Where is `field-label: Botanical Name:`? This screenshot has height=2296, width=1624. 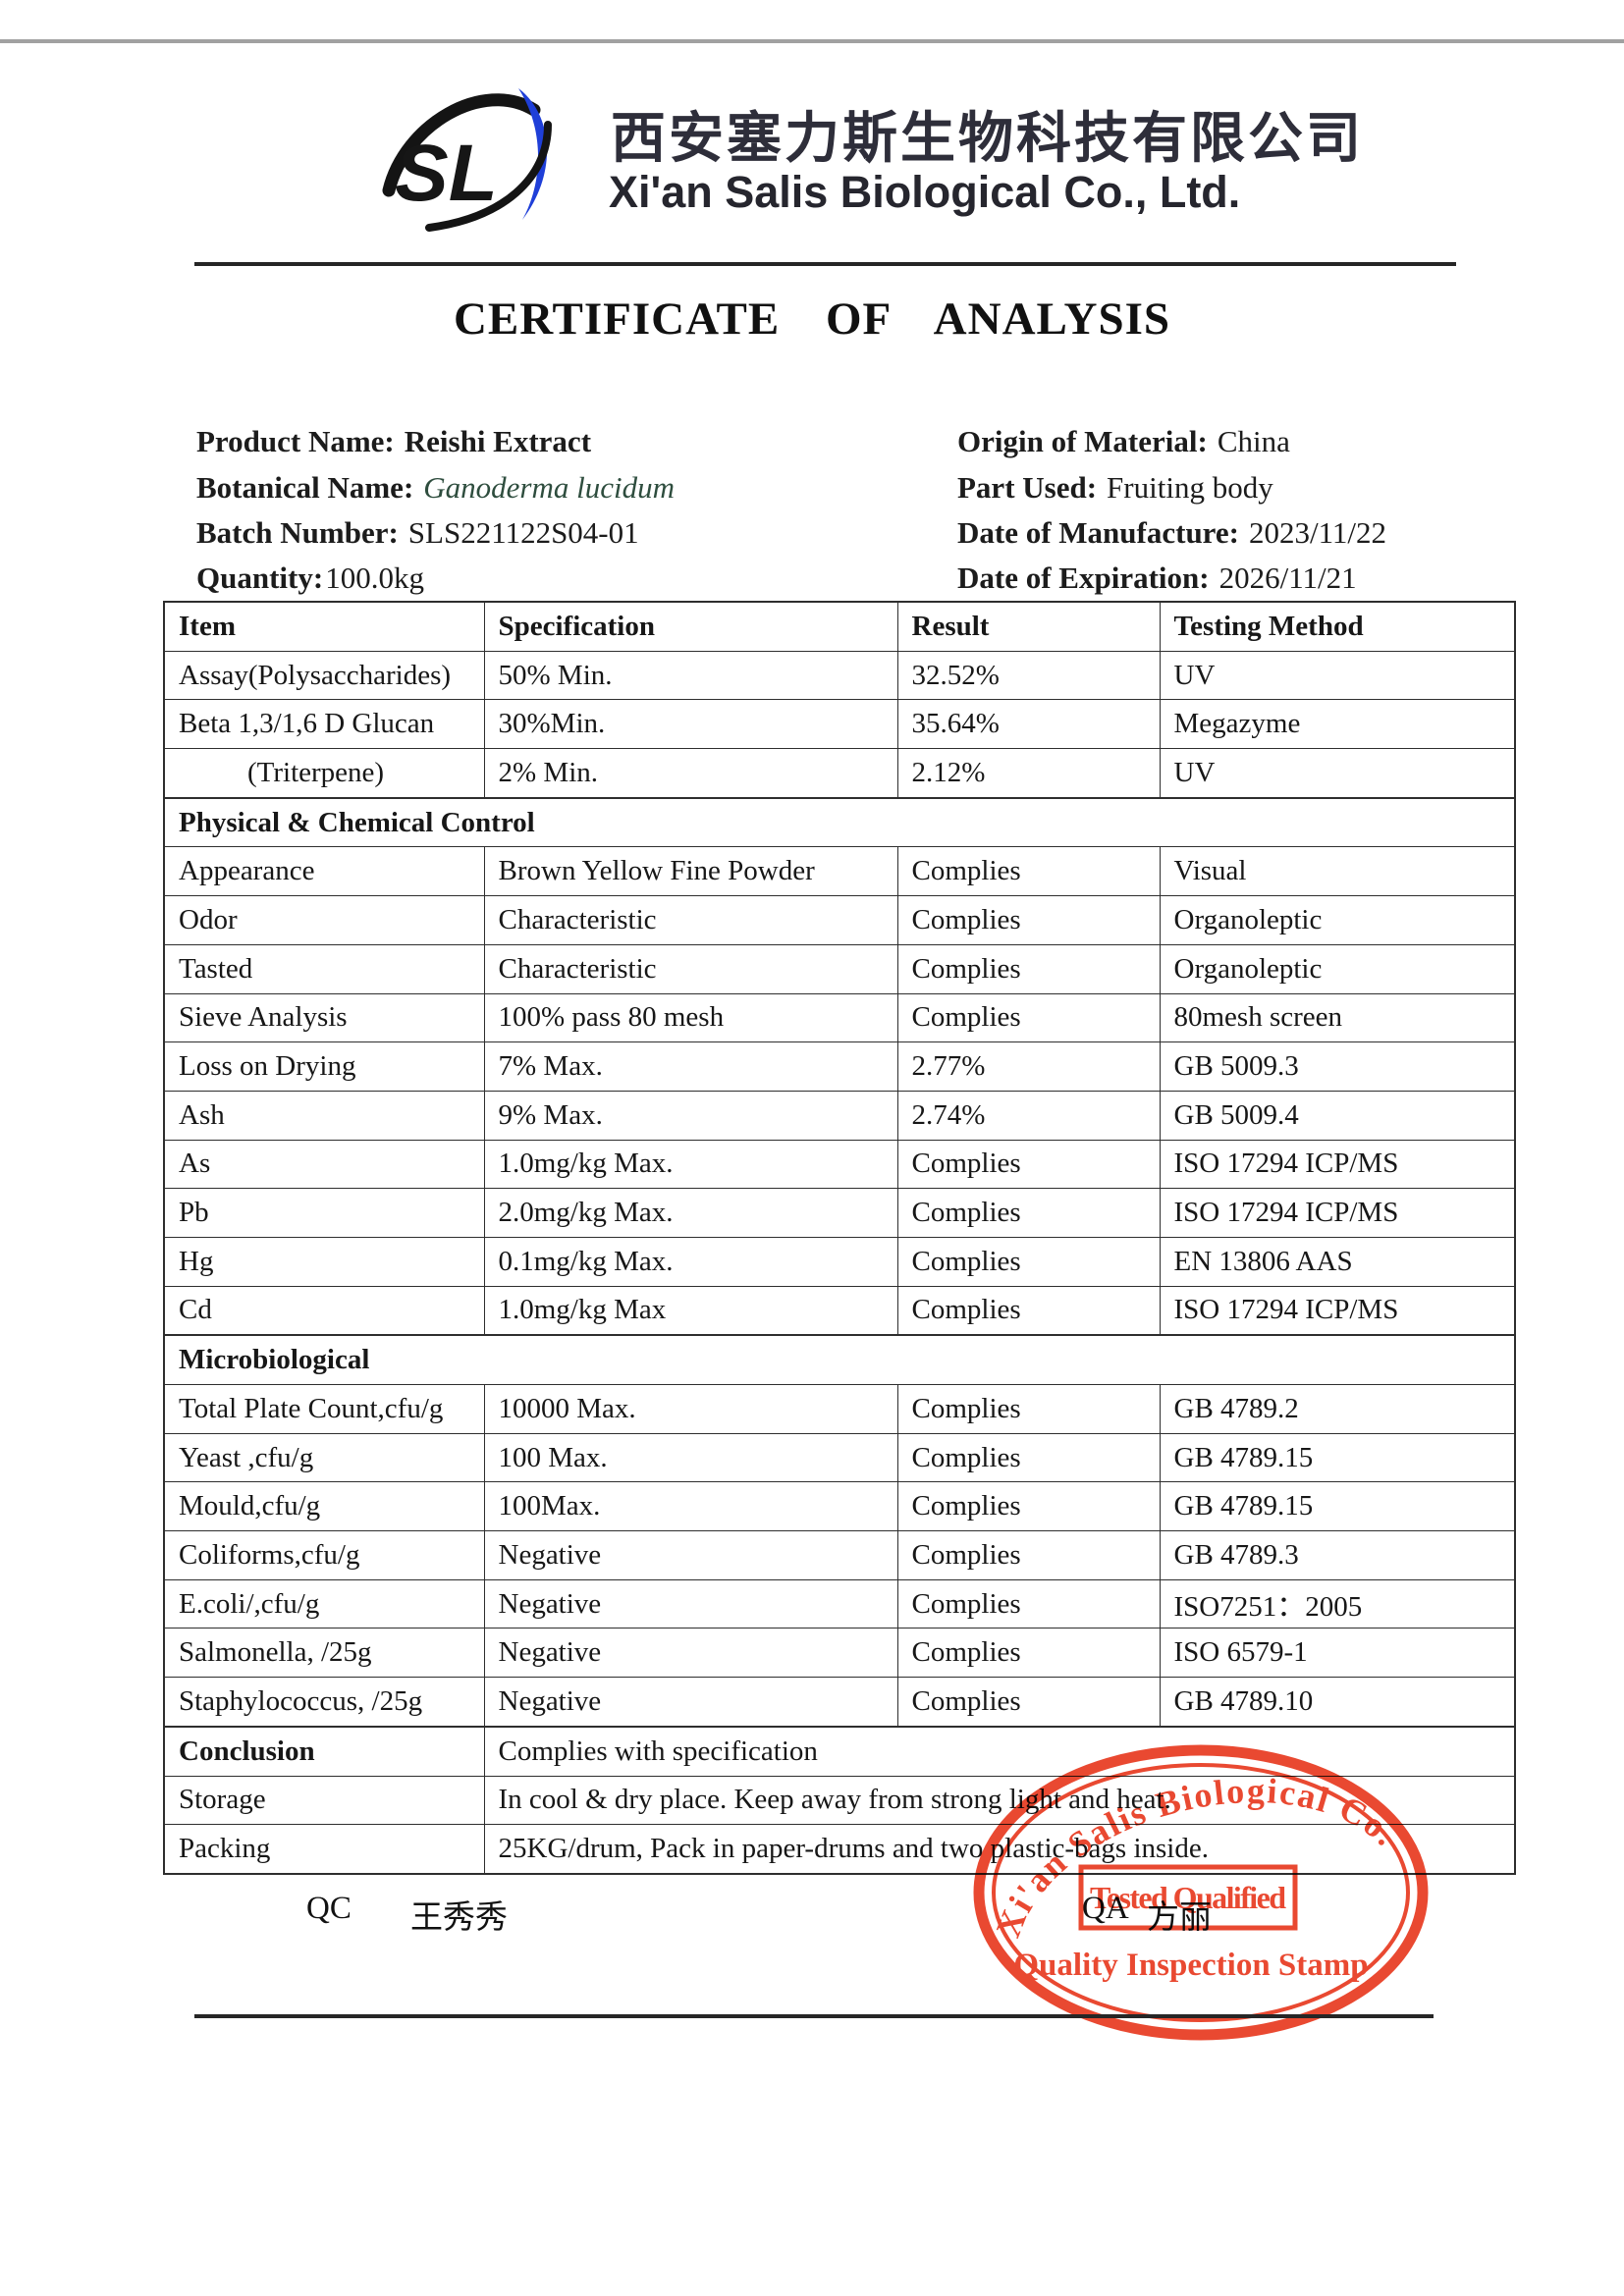
field-label: Botanical Name: is located at coordinates (305, 488).